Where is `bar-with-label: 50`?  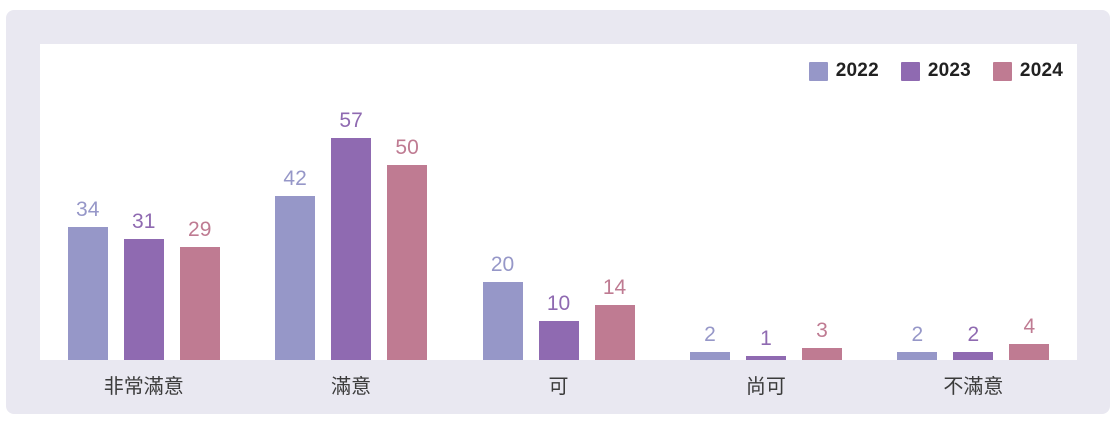 bar-with-label: 50 is located at coordinates (407, 248).